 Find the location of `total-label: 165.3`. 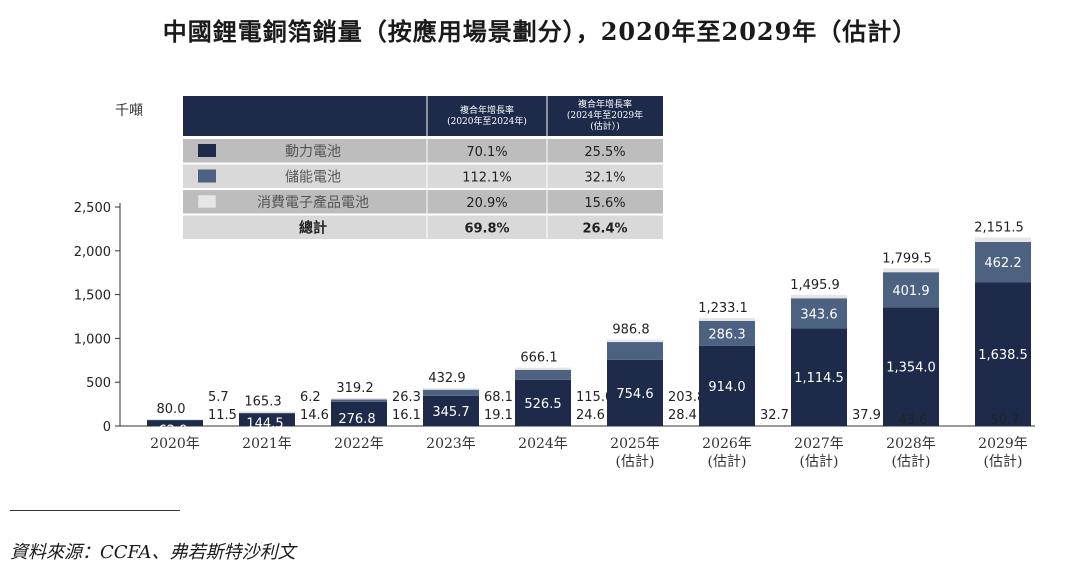

total-label: 165.3 is located at coordinates (262, 402).